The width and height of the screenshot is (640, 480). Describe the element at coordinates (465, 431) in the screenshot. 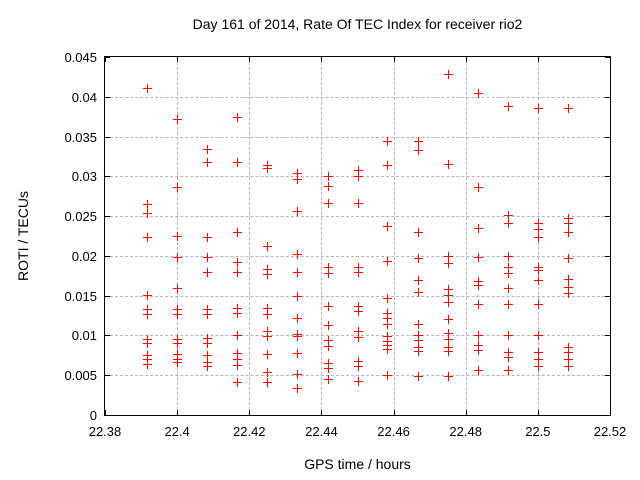

I see `x-tick-label: 22.48` at that location.